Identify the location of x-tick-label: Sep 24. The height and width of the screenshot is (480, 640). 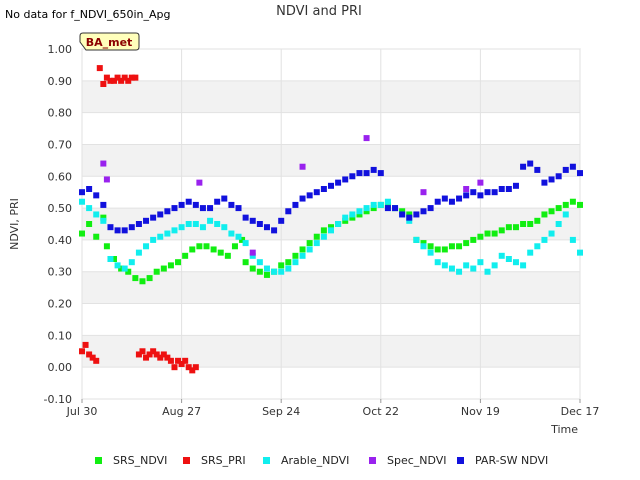
(281, 411).